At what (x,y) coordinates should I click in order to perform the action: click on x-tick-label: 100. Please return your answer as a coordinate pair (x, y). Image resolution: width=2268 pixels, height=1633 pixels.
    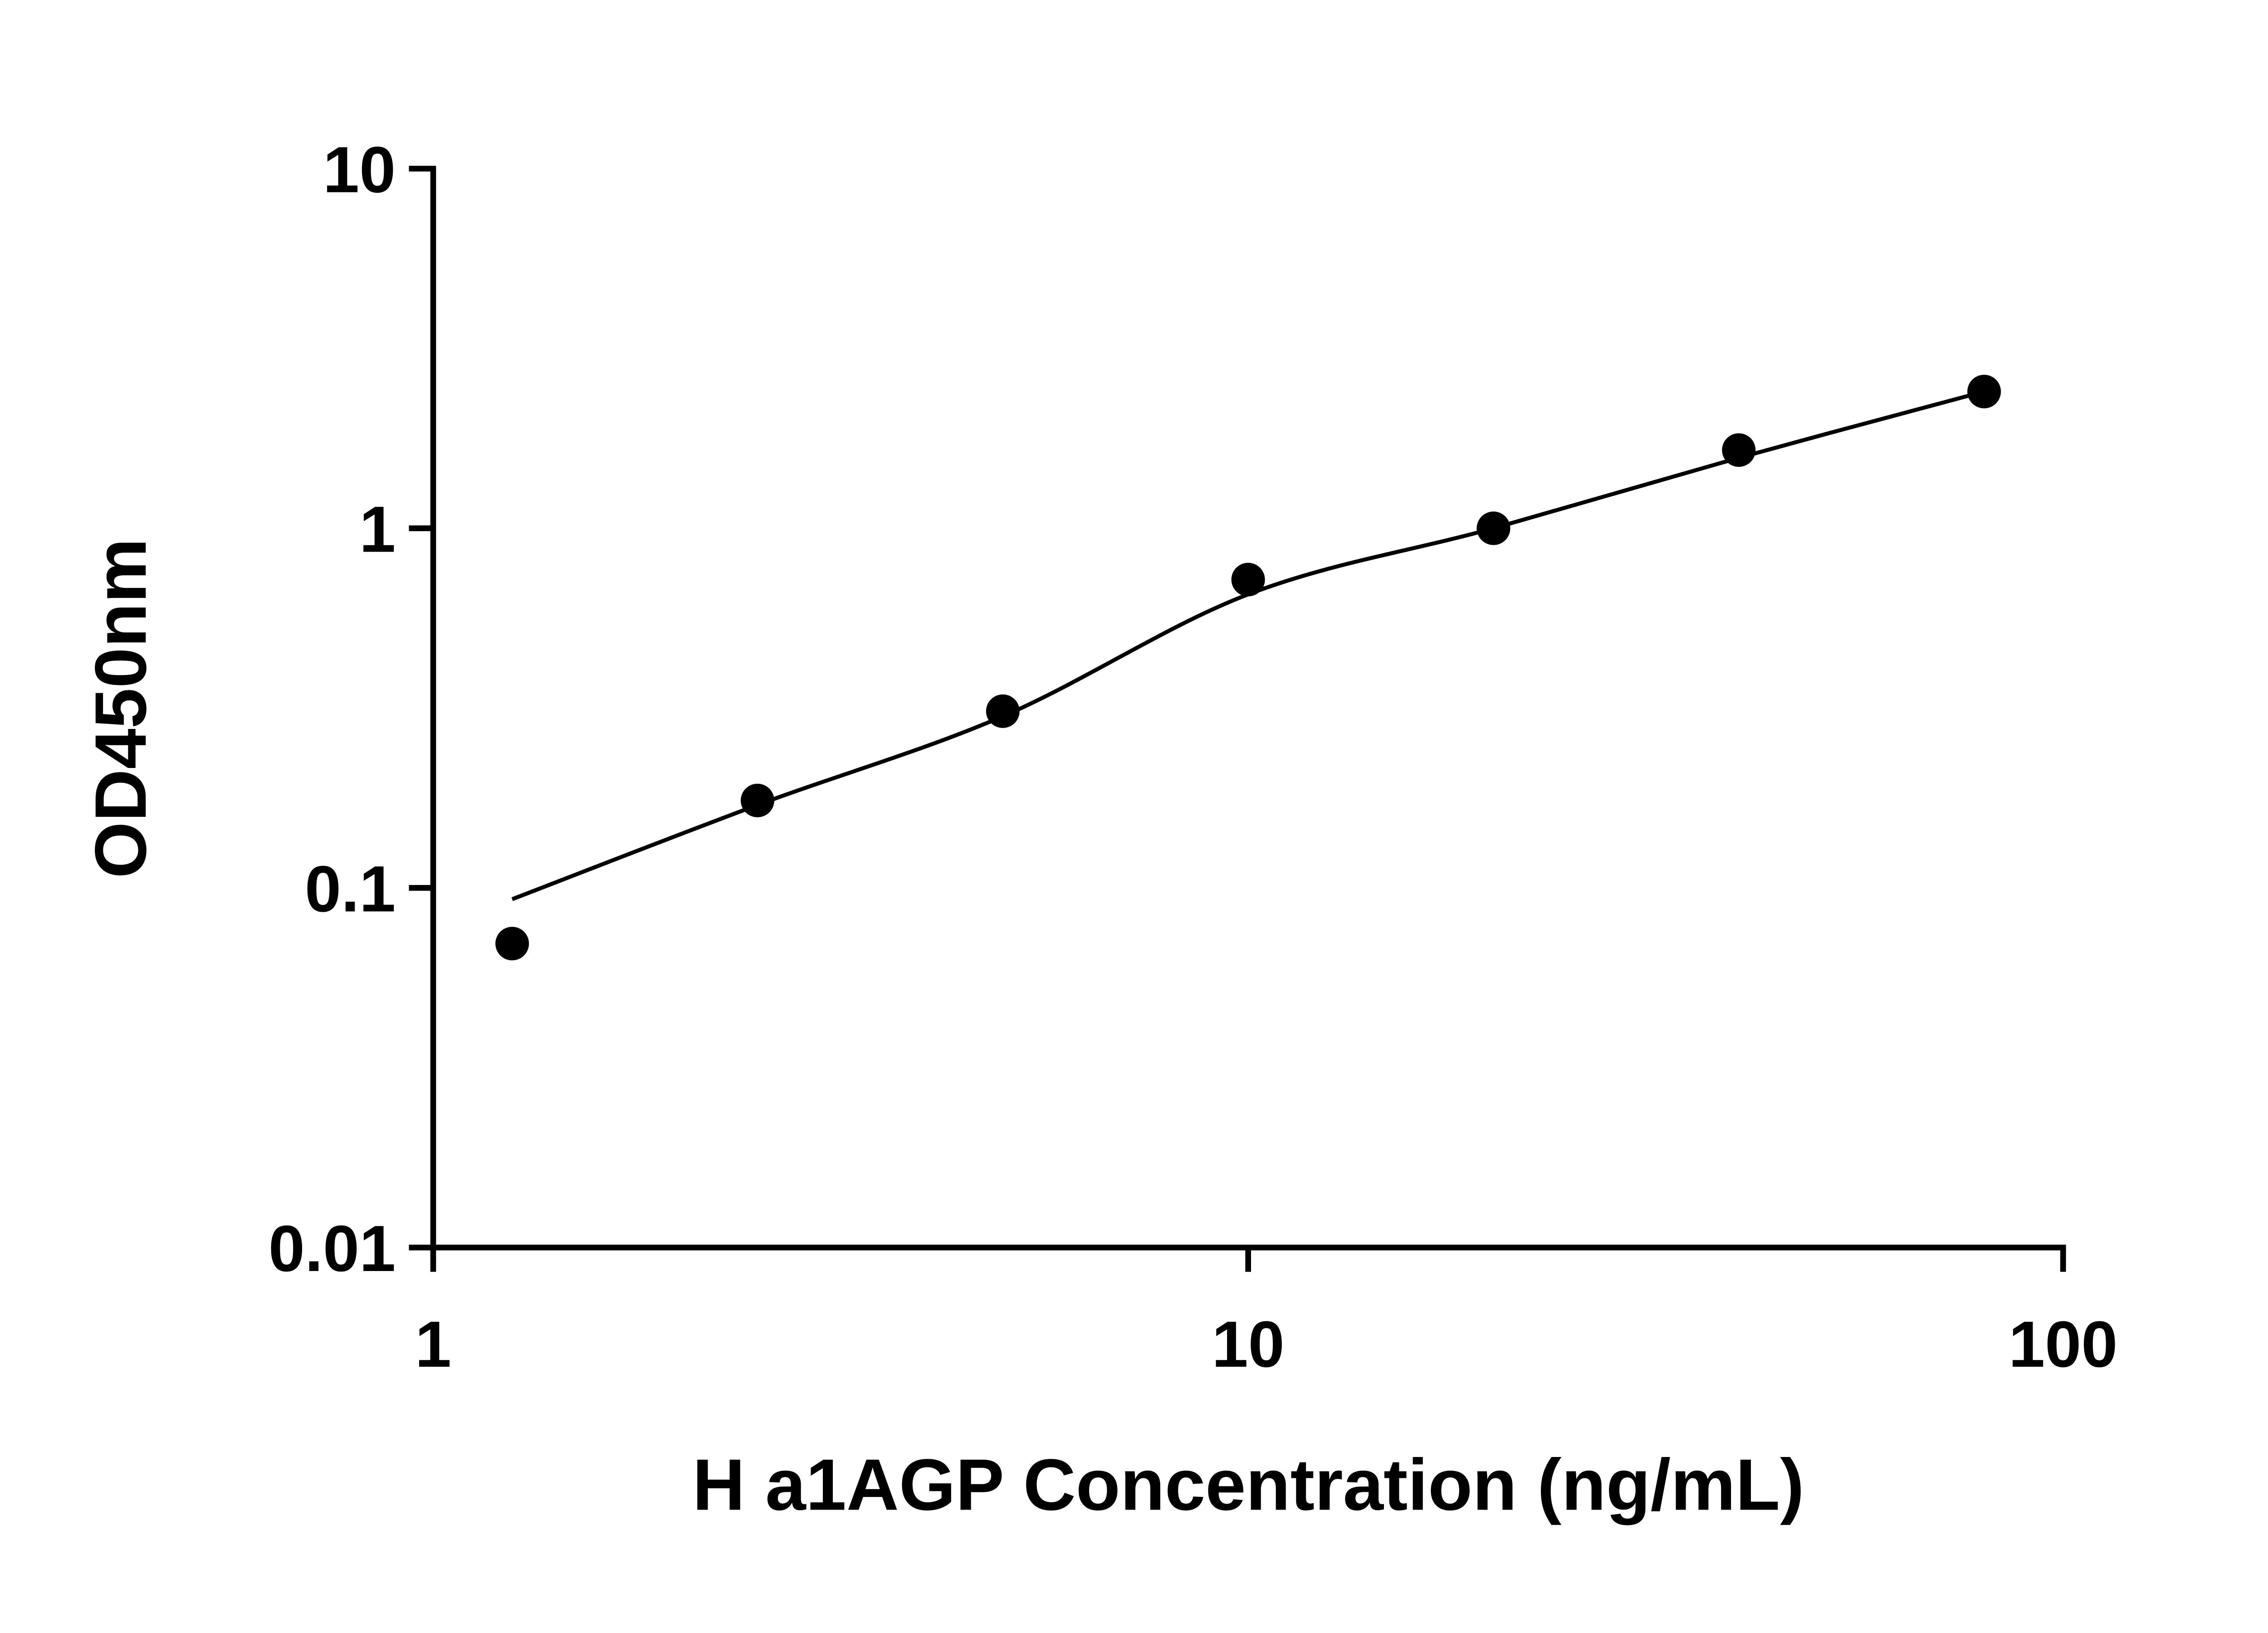
    Looking at the image, I should click on (2063, 1344).